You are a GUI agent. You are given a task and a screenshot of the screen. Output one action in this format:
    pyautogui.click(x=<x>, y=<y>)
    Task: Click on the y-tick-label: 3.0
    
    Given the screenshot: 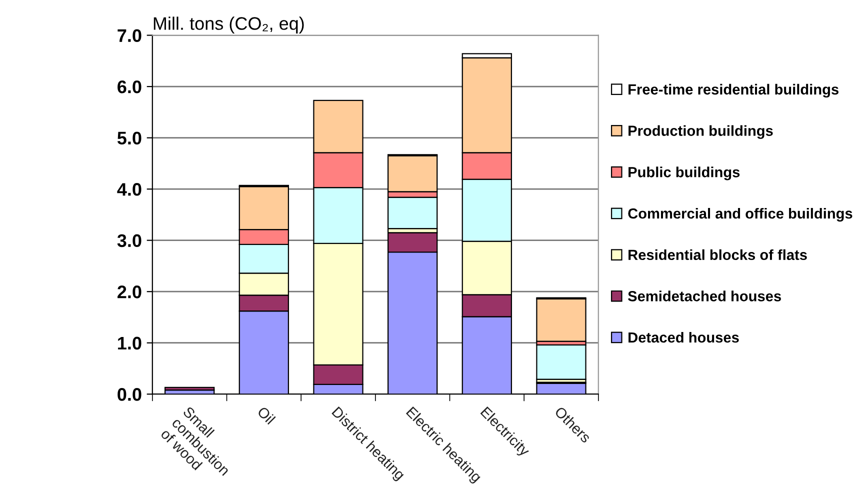 What is the action you would take?
    pyautogui.click(x=129, y=241)
    